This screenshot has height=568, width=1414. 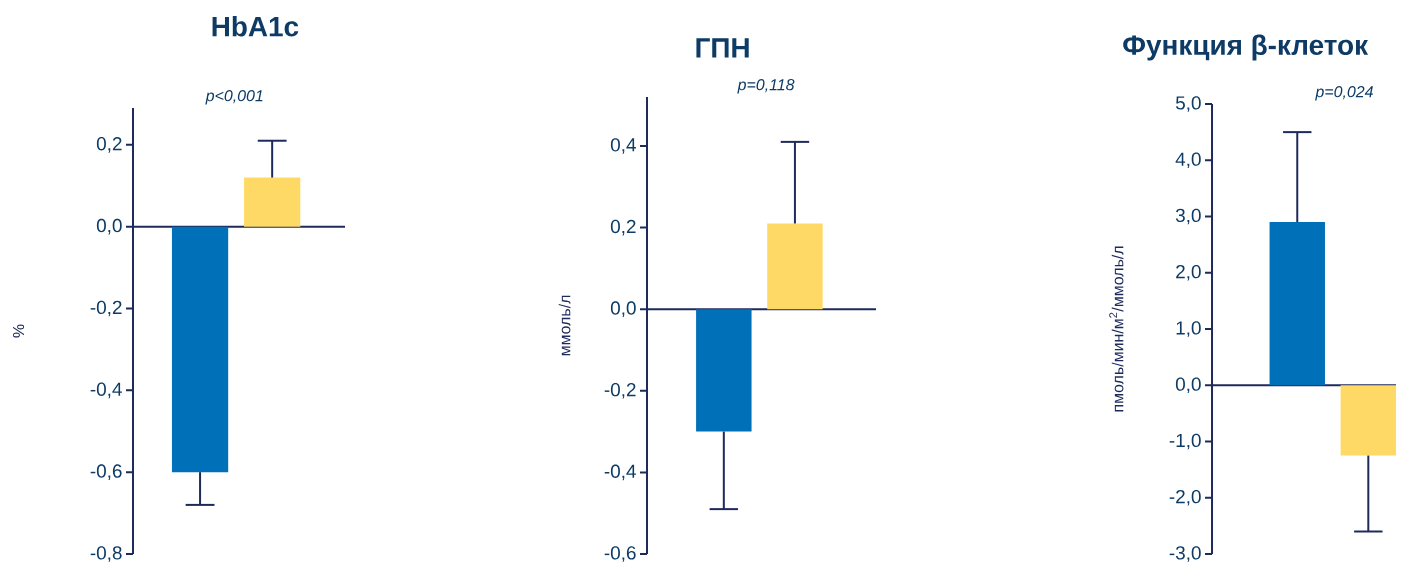 I want to click on text: p=0,118, so click(x=766, y=86).